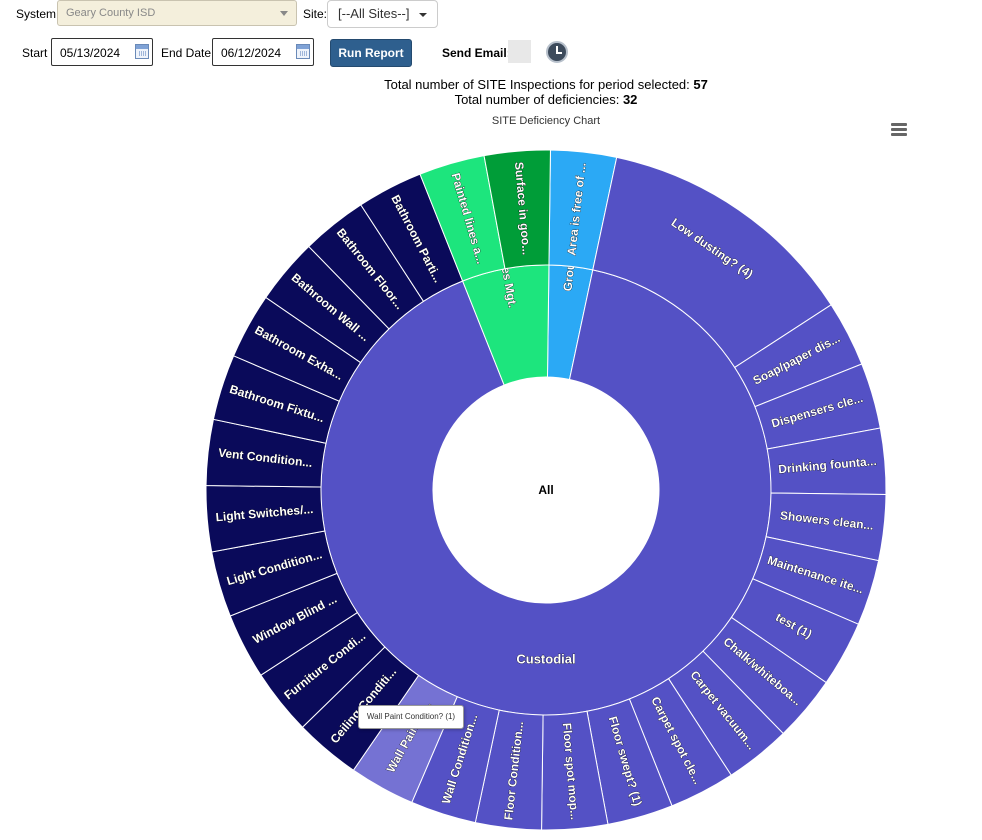 The height and width of the screenshot is (840, 982). I want to click on run-report-button: Run Report, so click(371, 53).